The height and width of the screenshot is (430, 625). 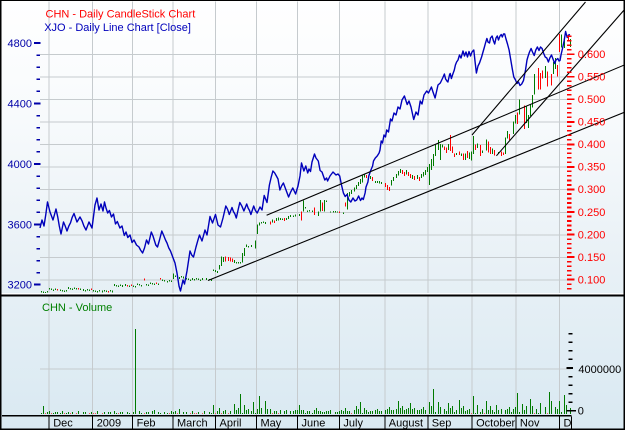 What do you see at coordinates (314, 423) in the screenshot?
I see `svg-text: June` at bounding box center [314, 423].